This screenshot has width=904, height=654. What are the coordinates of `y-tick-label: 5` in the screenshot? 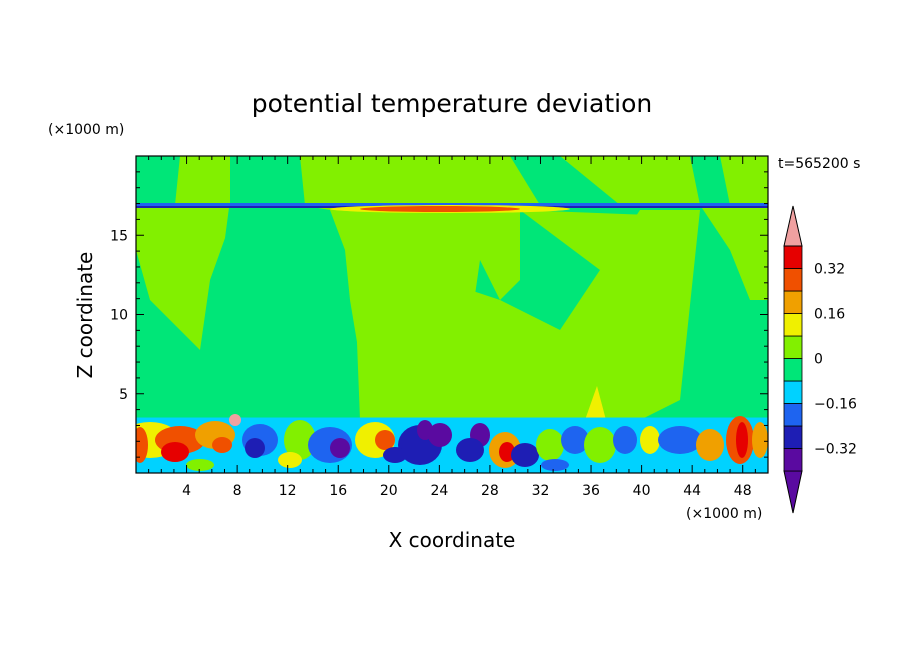 It's located at (123, 395).